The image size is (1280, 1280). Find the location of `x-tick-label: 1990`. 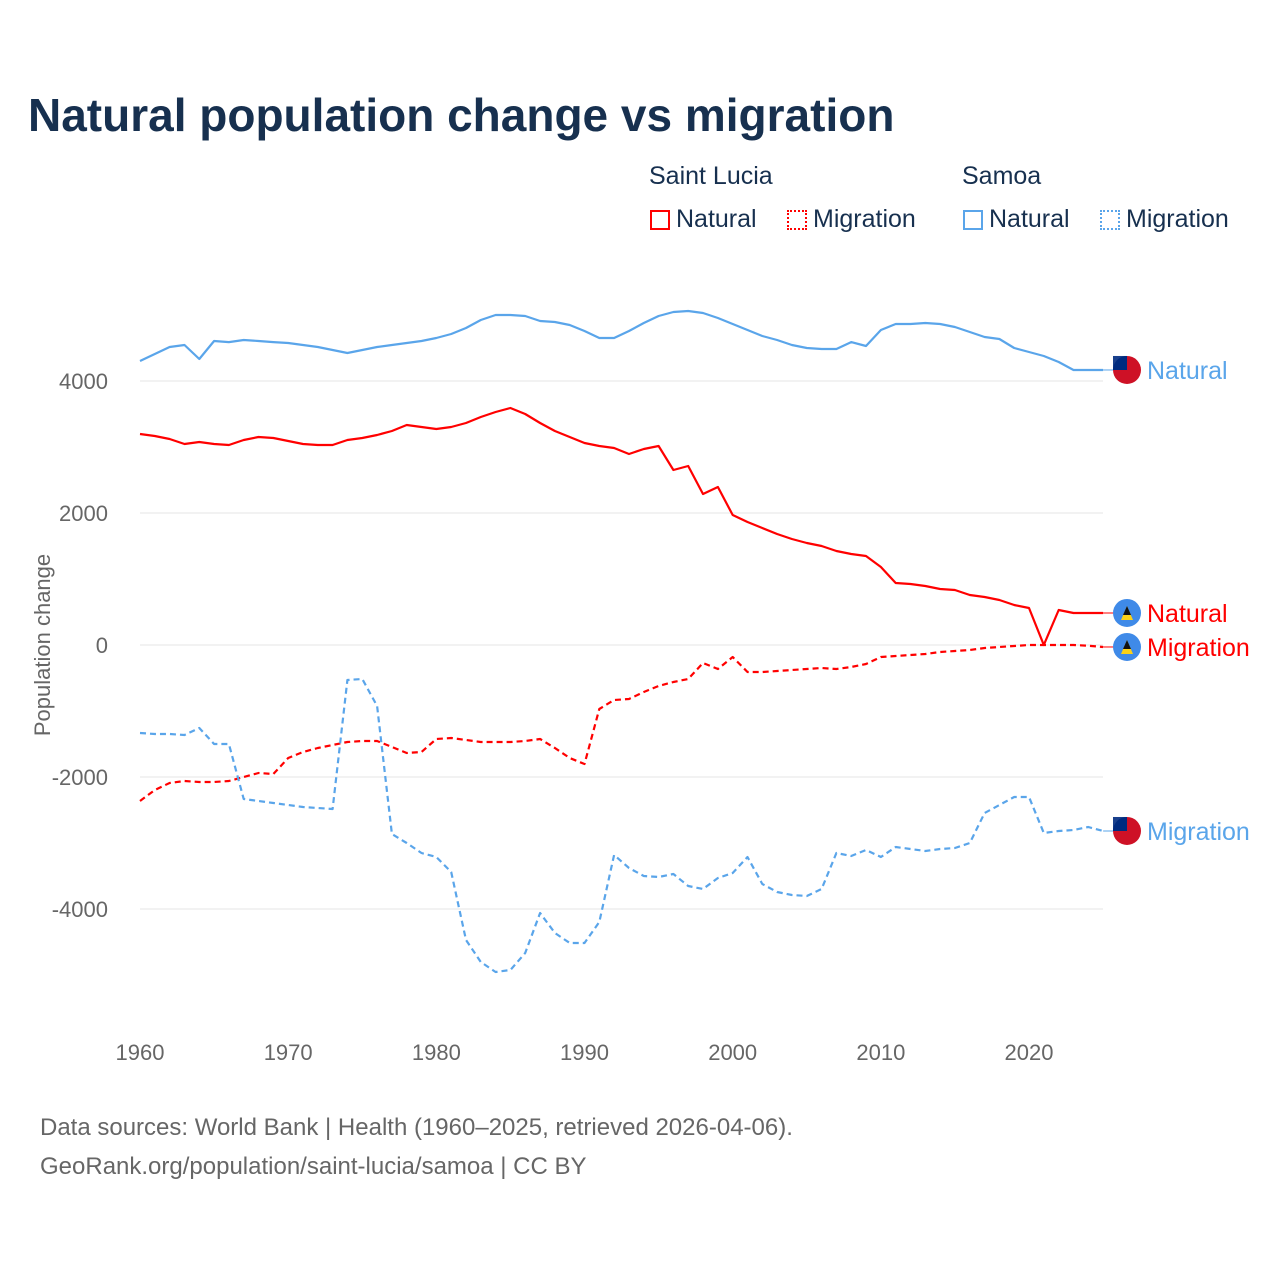

x-tick-label: 1990 is located at coordinates (584, 1052).